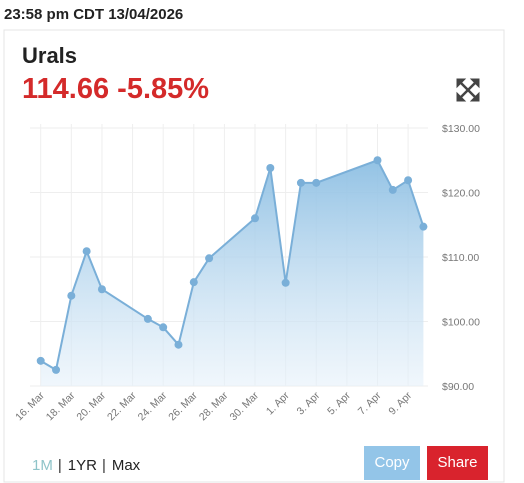 The height and width of the screenshot is (483, 524). Describe the element at coordinates (183, 406) in the screenshot. I see `x-tick-label: 26. Mar` at that location.